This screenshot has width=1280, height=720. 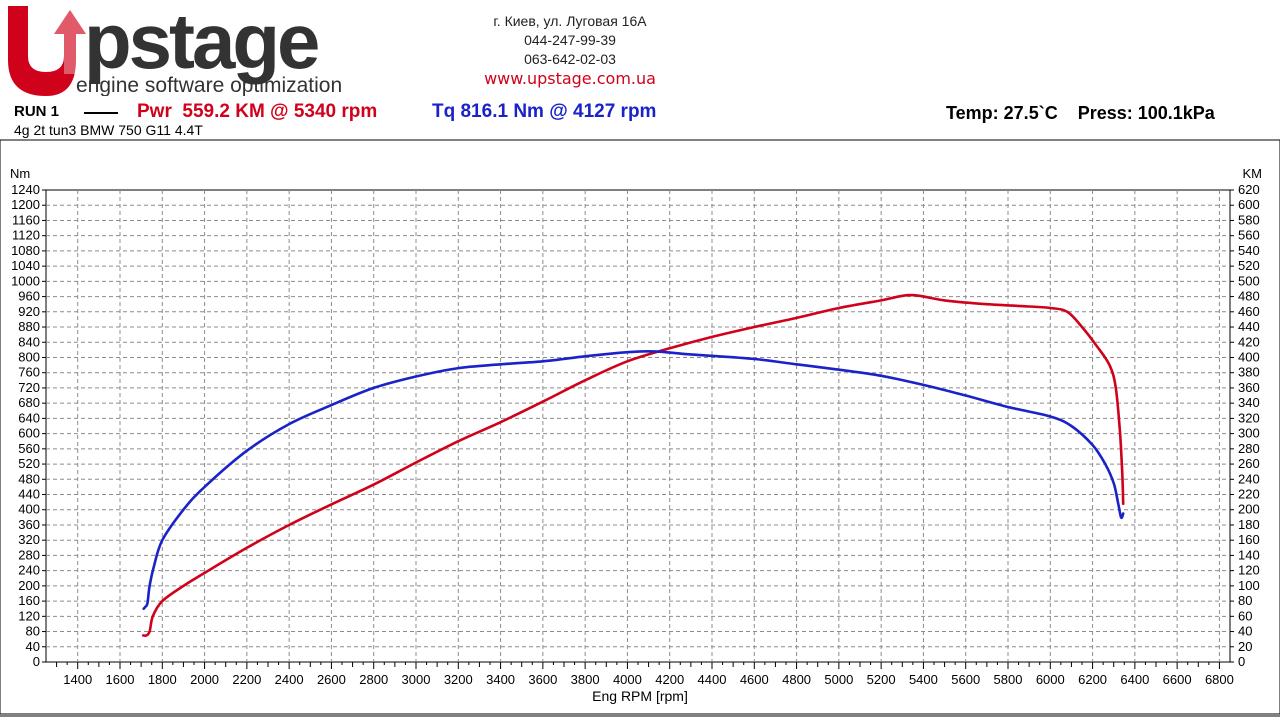 What do you see at coordinates (1092, 679) in the screenshot?
I see `x-tick-label: 6200` at bounding box center [1092, 679].